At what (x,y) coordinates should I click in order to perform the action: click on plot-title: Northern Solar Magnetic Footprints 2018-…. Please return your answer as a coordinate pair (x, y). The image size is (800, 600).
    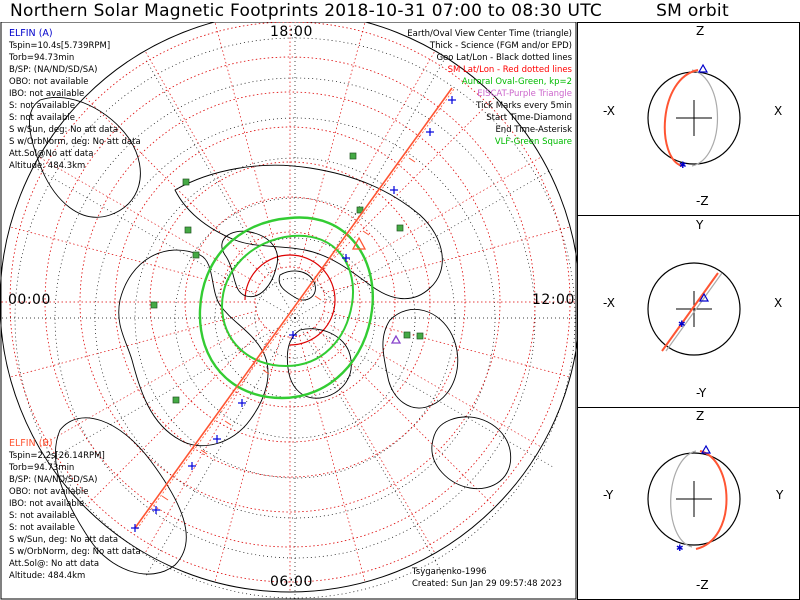
    Looking at the image, I should click on (306, 11).